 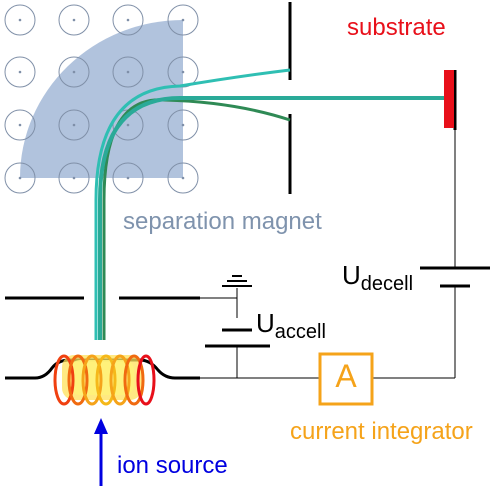 What do you see at coordinates (351, 275) in the screenshot?
I see `u-decell-main: U` at bounding box center [351, 275].